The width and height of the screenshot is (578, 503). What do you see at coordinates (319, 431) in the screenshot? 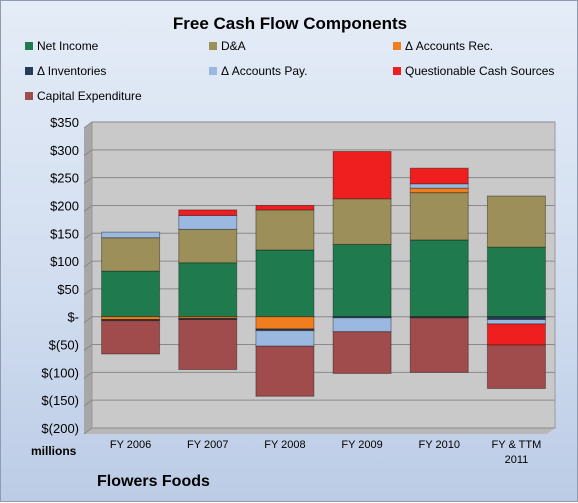
I see `plot-floor` at bounding box center [319, 431].